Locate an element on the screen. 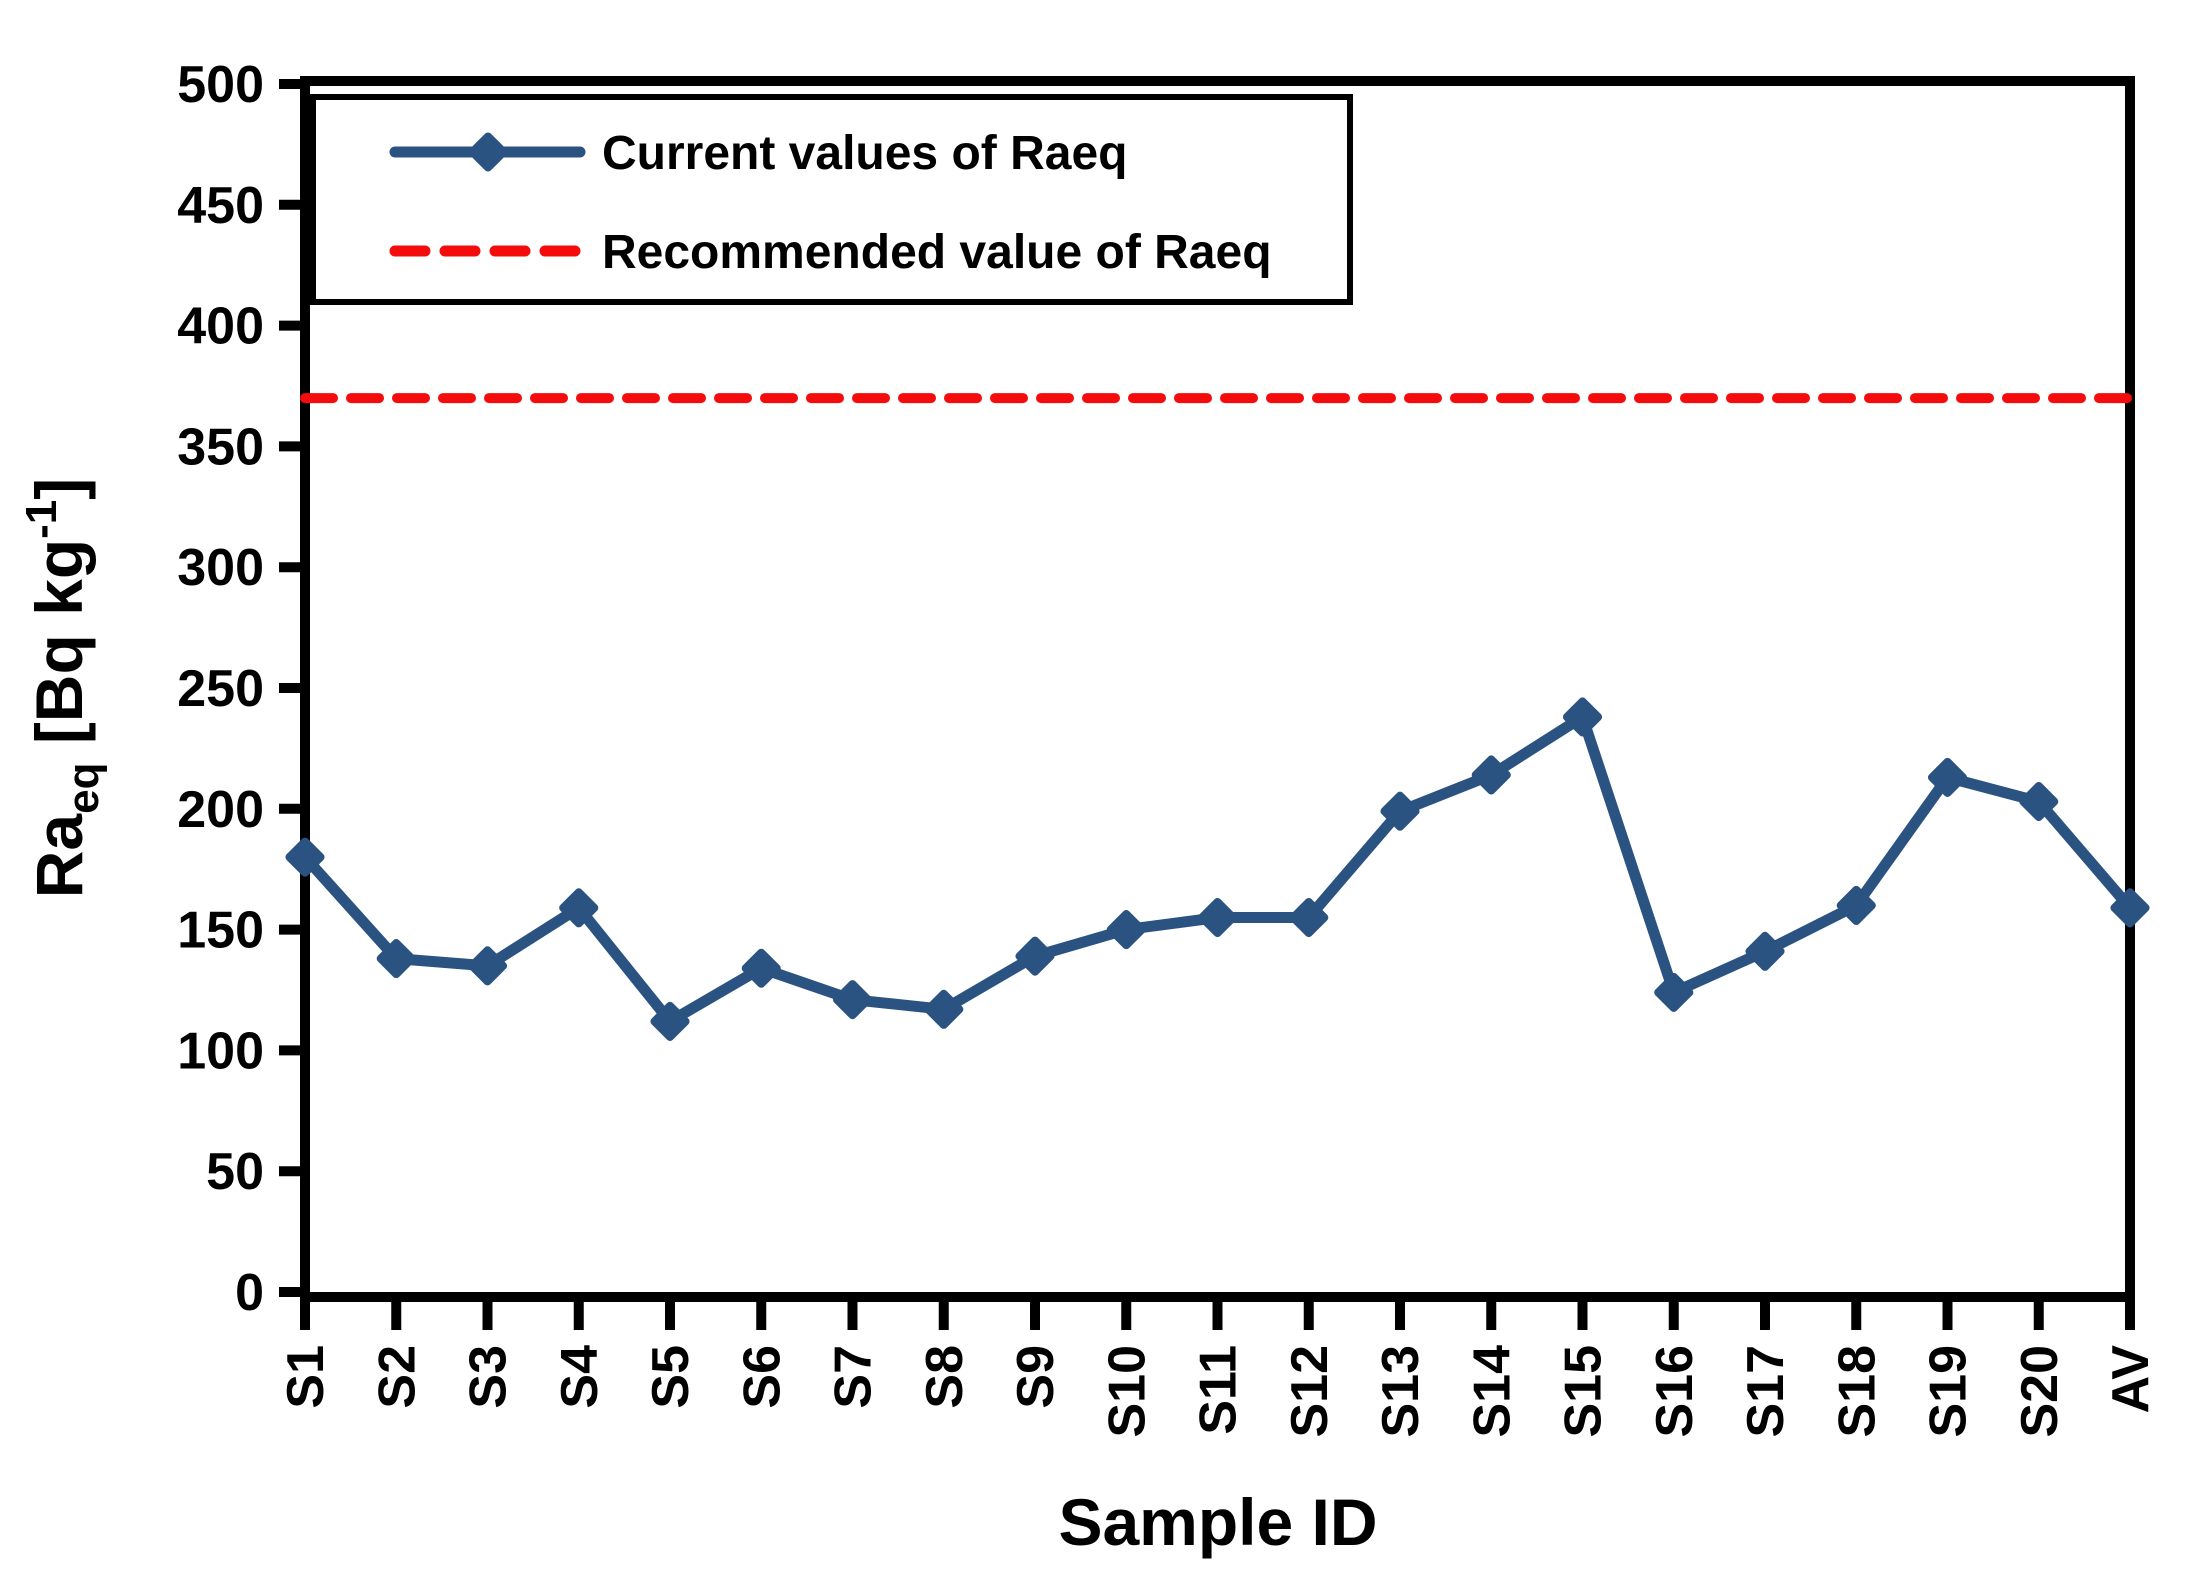 The height and width of the screenshot is (1582, 2212). x-axis-tick-label: S2 is located at coordinates (397, 1377).